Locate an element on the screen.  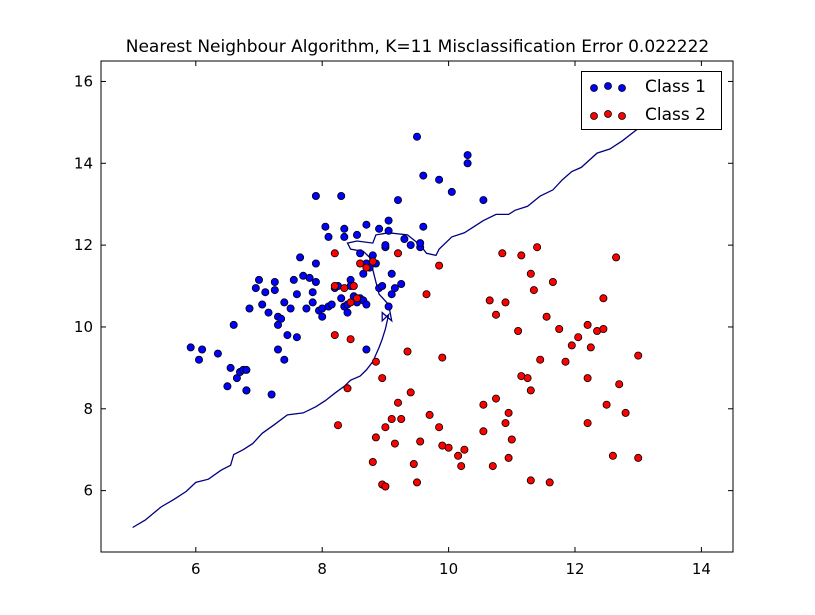
x-tick-label: 8 is located at coordinates (322, 569).